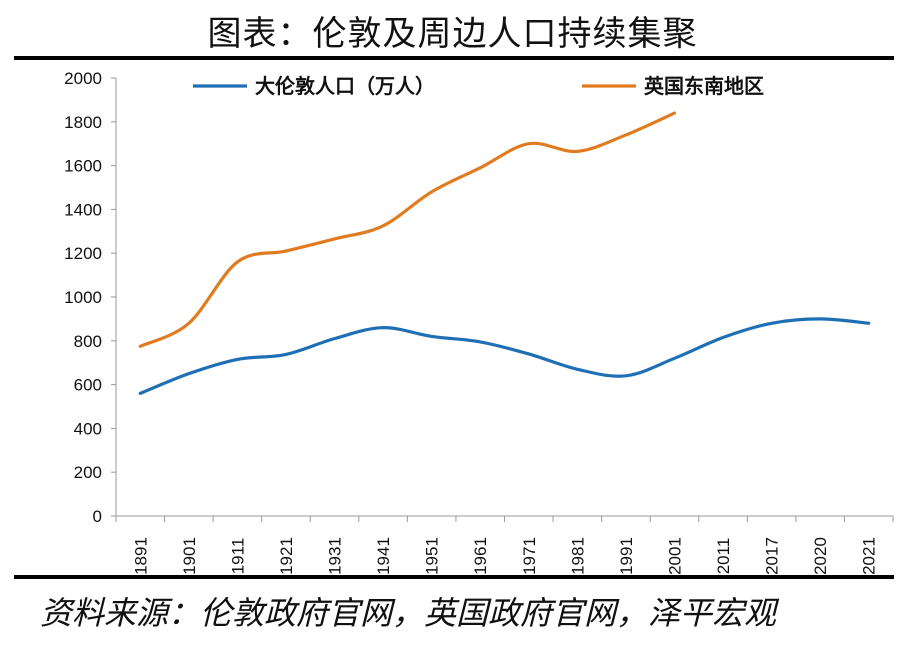 The height and width of the screenshot is (647, 905). Describe the element at coordinates (529, 556) in the screenshot. I see `x-tick-label: 1971` at that location.